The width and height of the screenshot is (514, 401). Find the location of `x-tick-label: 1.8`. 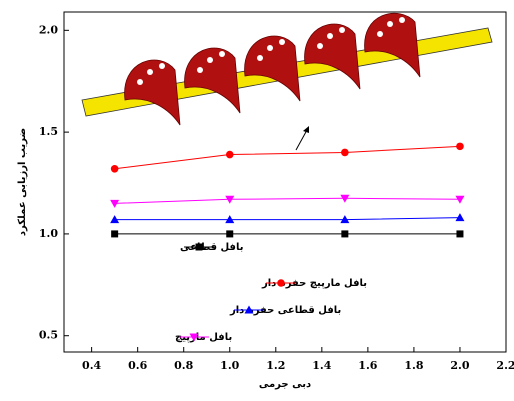

x-tick-label: 1.8 is located at coordinates (413, 365).